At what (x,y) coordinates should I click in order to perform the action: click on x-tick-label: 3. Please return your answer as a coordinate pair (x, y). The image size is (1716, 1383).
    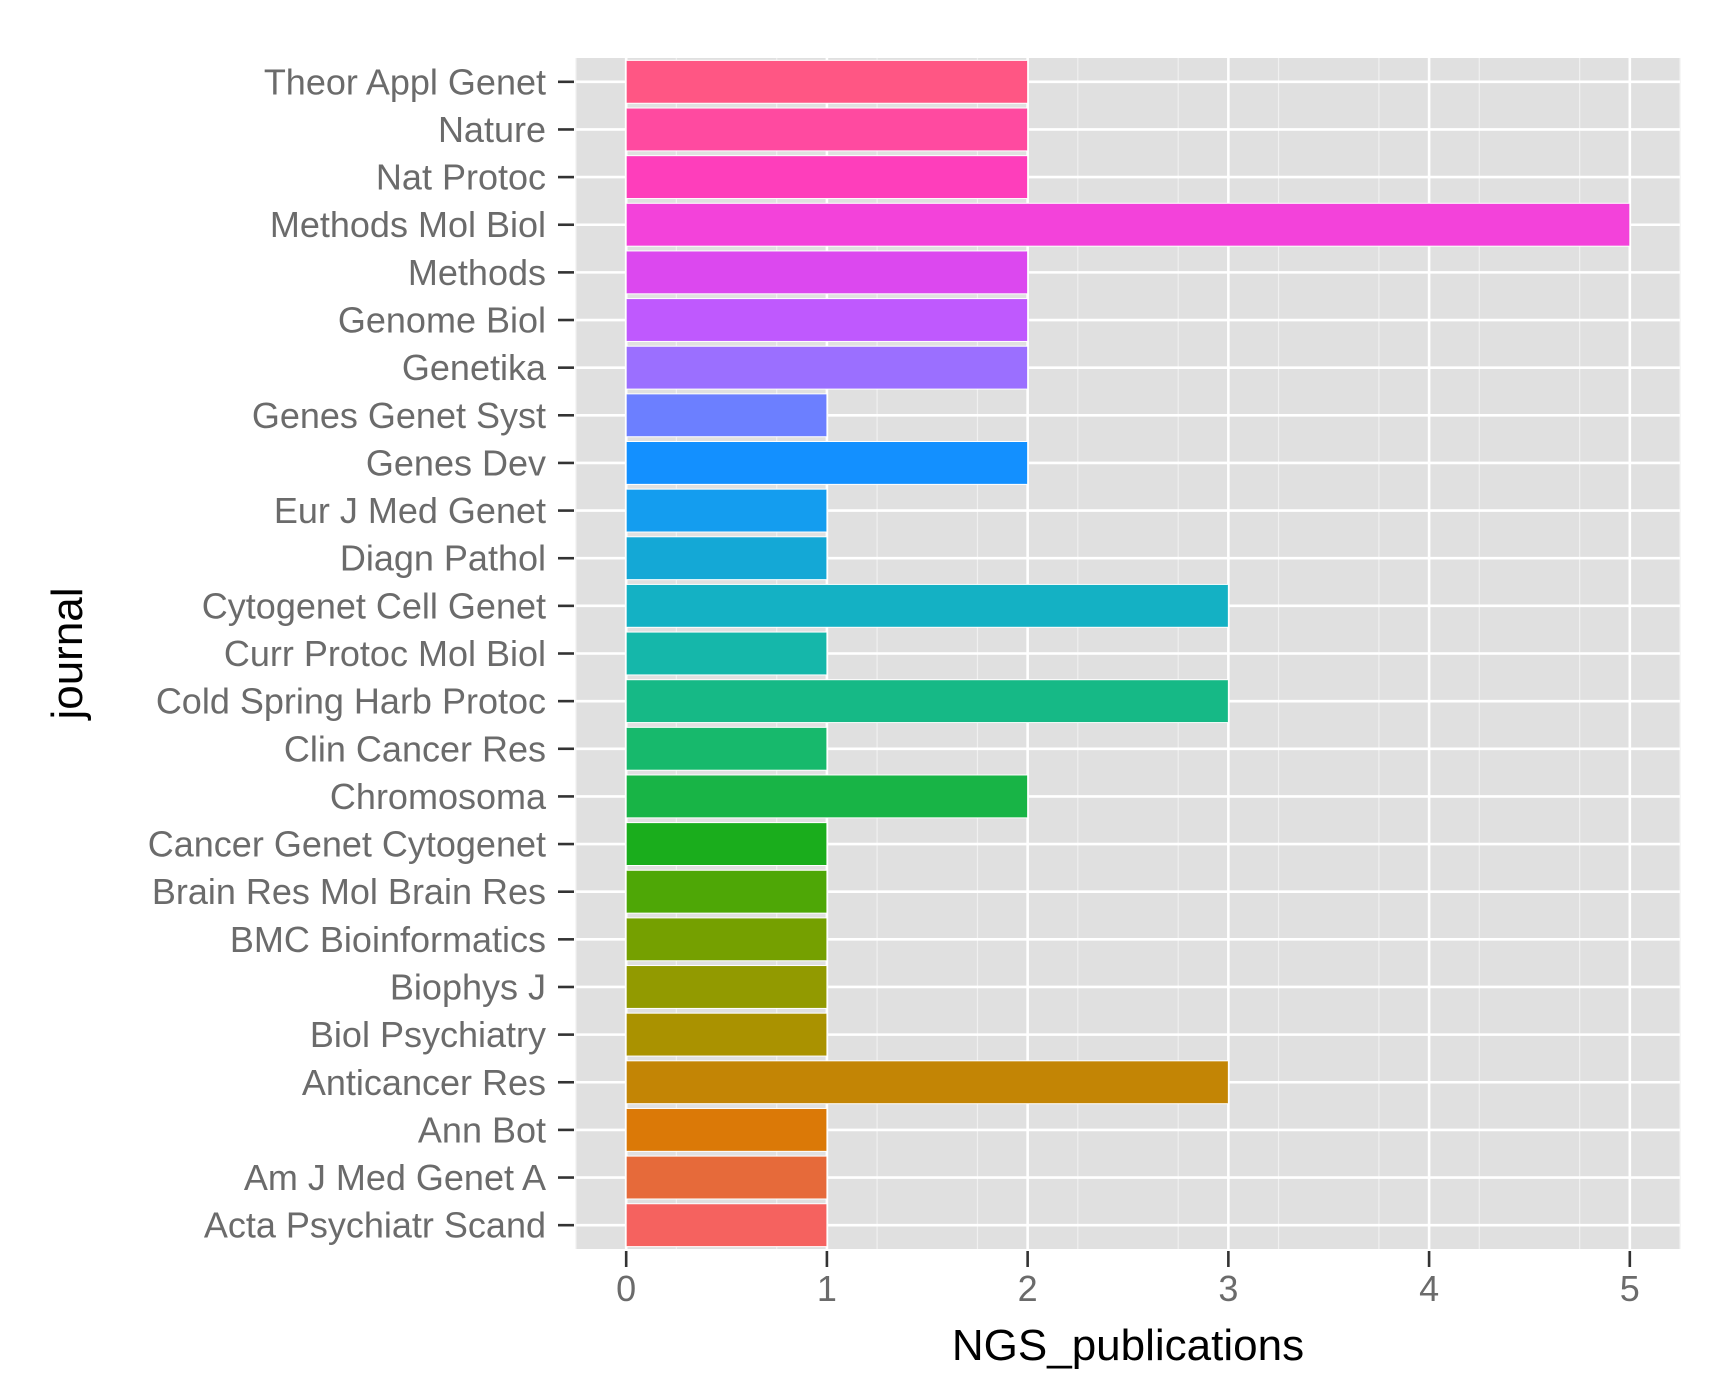
    Looking at the image, I should click on (1228, 1288).